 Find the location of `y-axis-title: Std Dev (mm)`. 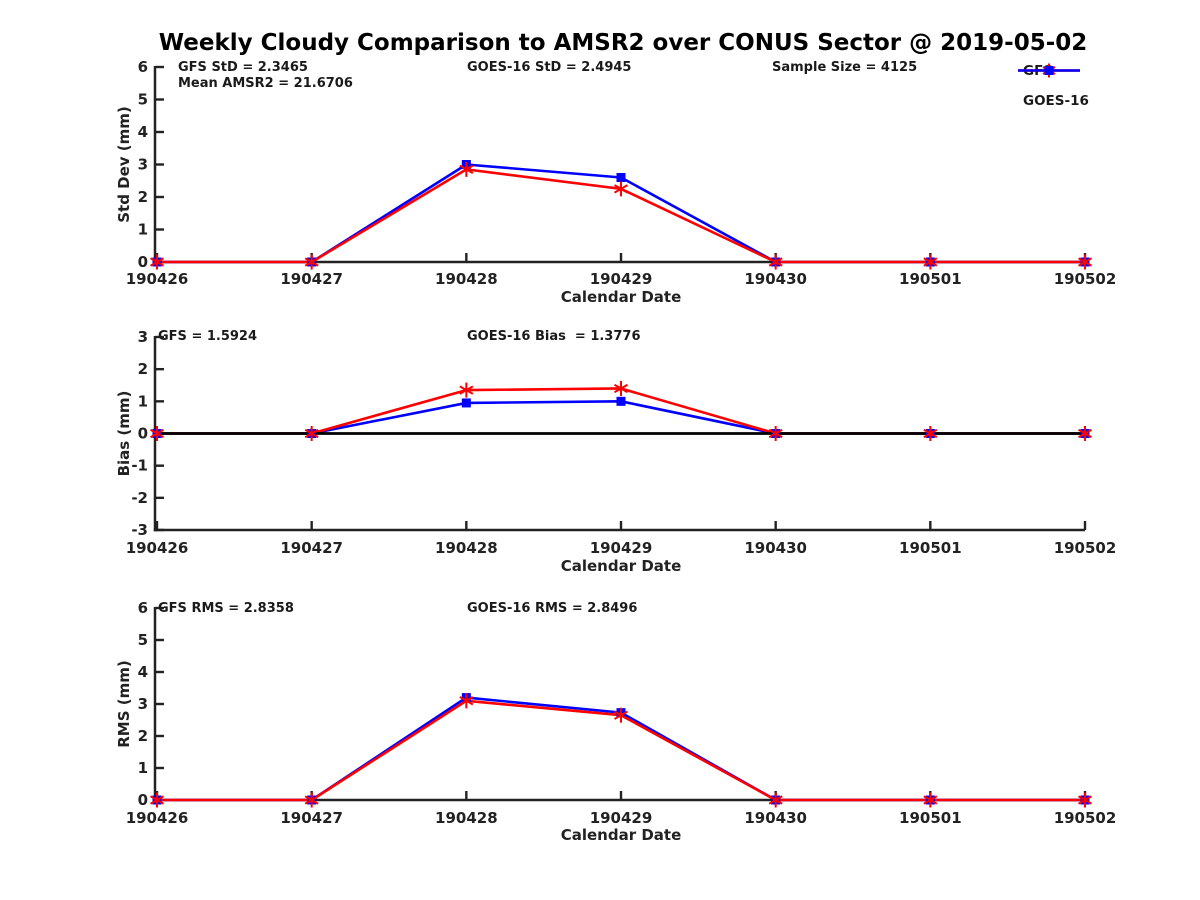

y-axis-title: Std Dev (mm) is located at coordinates (124, 164).